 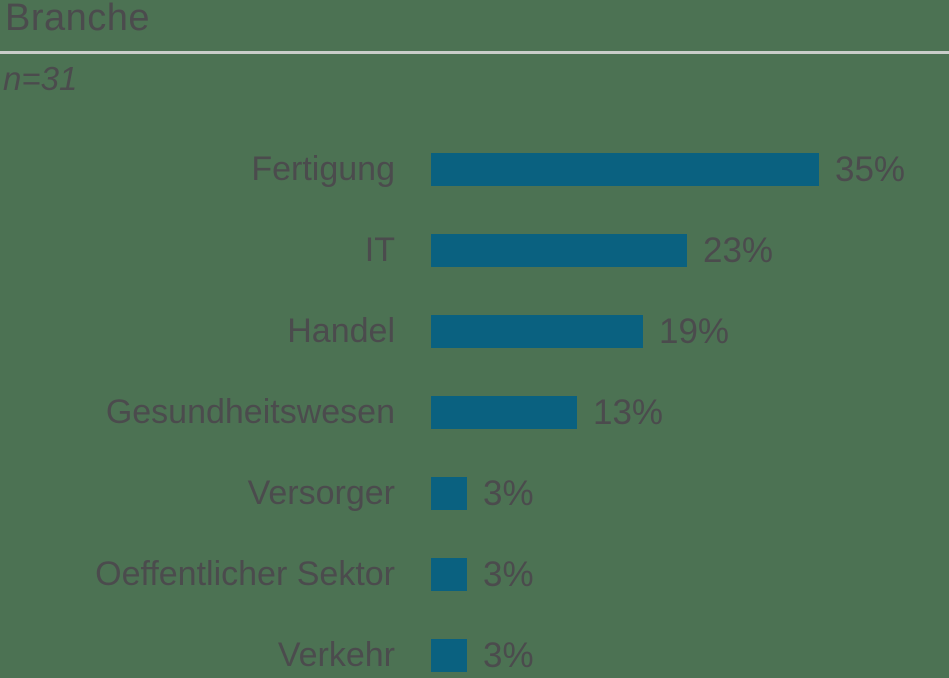 I want to click on category-label: Fertigung, so click(x=323, y=169).